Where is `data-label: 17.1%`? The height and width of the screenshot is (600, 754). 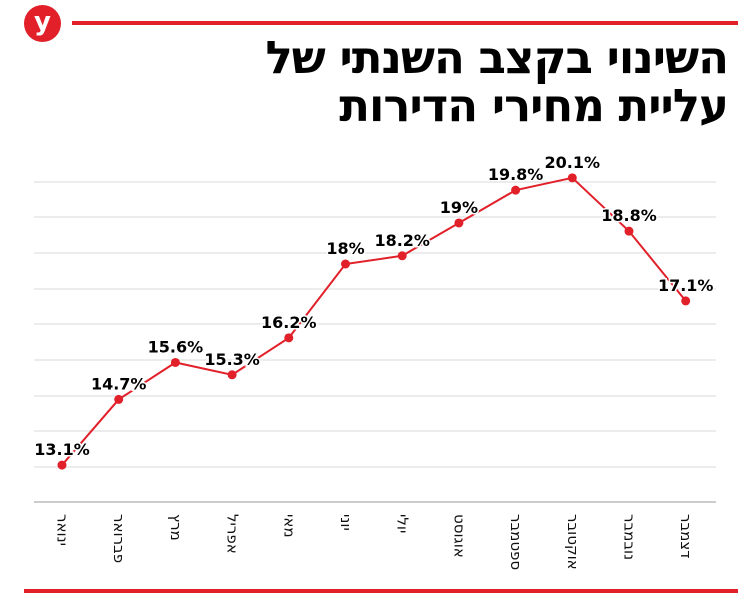
data-label: 17.1% is located at coordinates (686, 285).